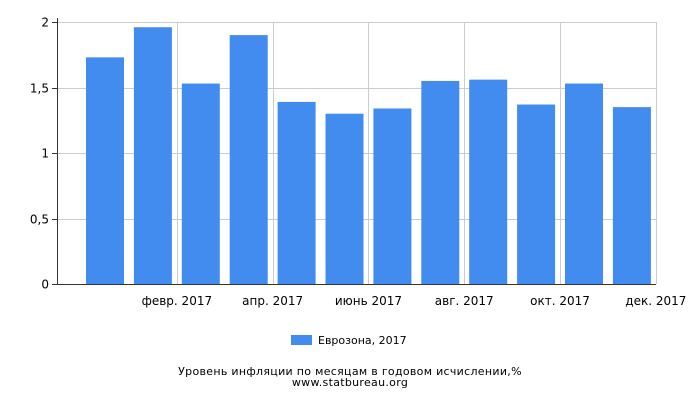 The image size is (700, 400). What do you see at coordinates (655, 301) in the screenshot?
I see `x-tick-label: дек. 2017` at bounding box center [655, 301].